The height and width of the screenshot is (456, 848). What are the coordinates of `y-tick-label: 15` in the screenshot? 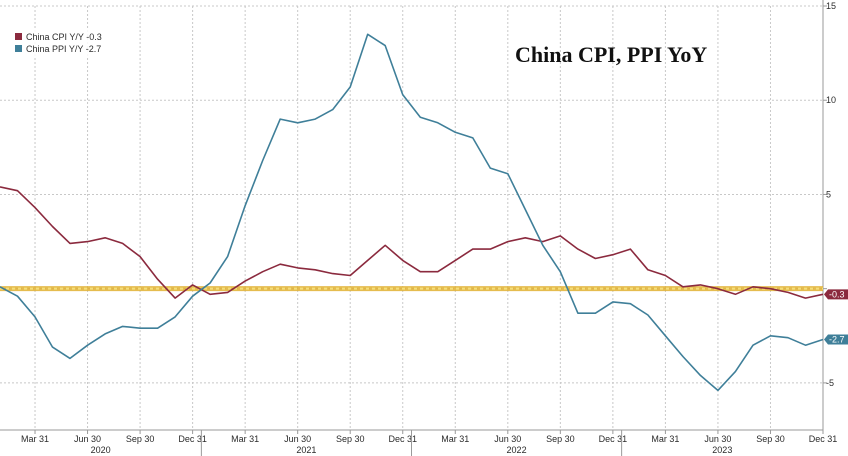 It's located at (831, 6).